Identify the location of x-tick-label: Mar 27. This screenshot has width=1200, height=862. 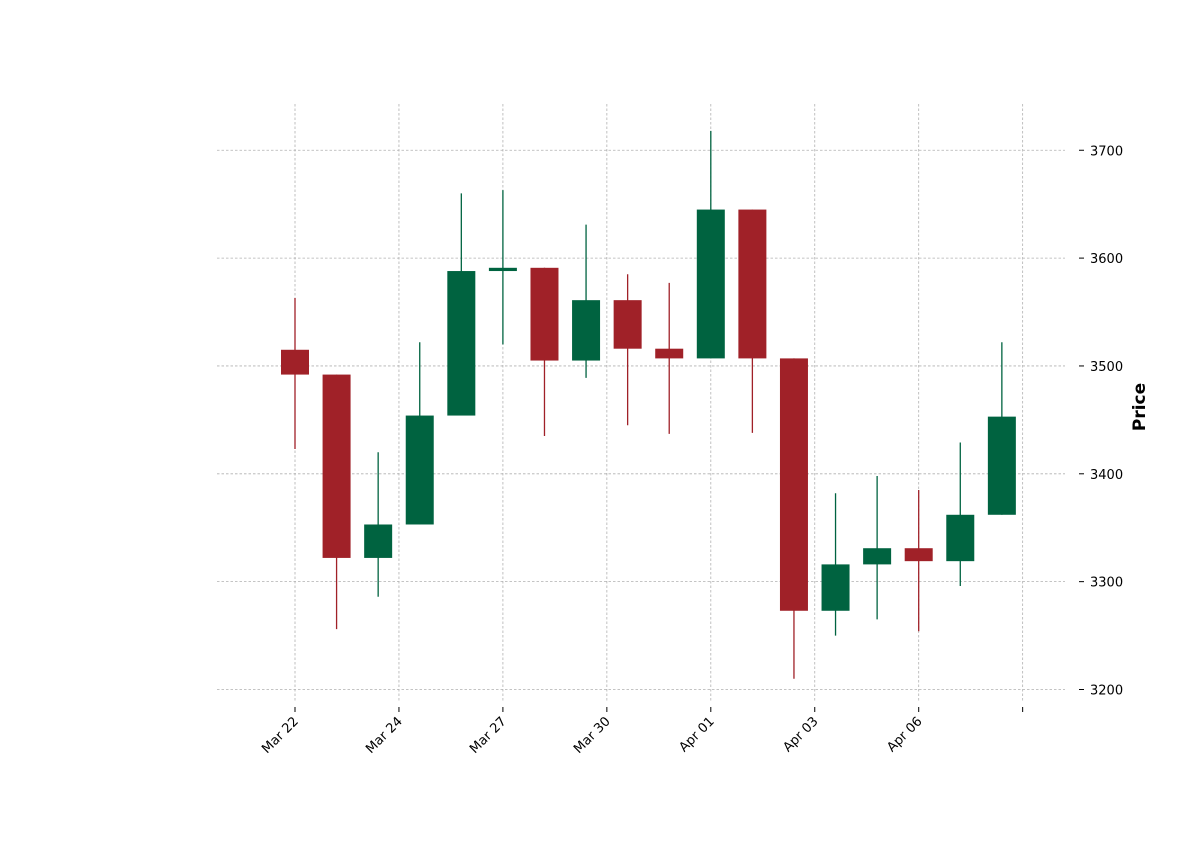
(488, 735).